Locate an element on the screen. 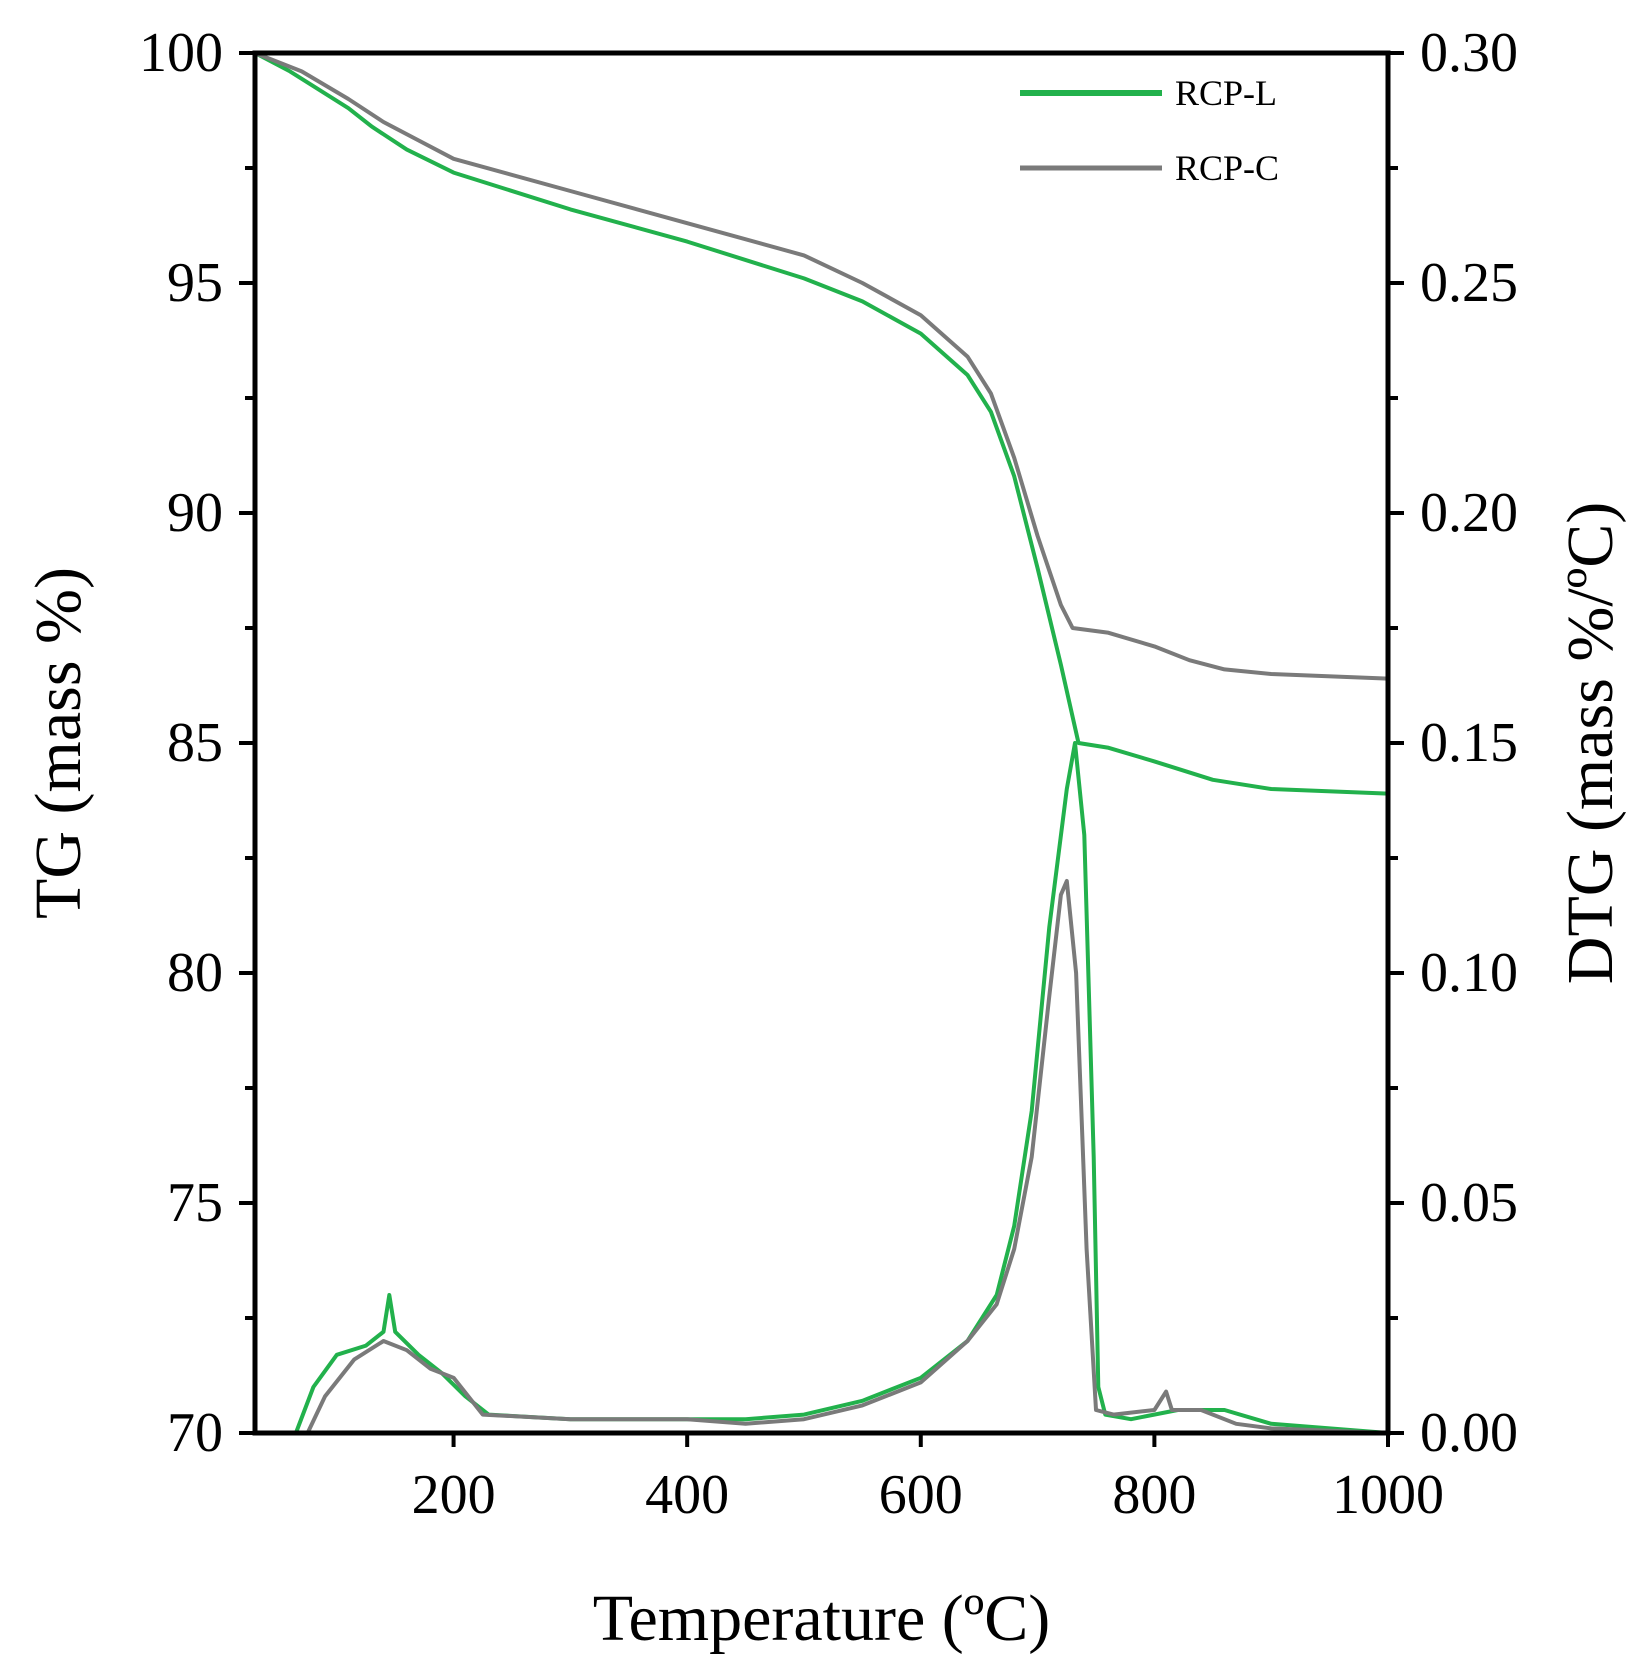  y-right-tick-label: 0.00 is located at coordinates (1469, 1433).